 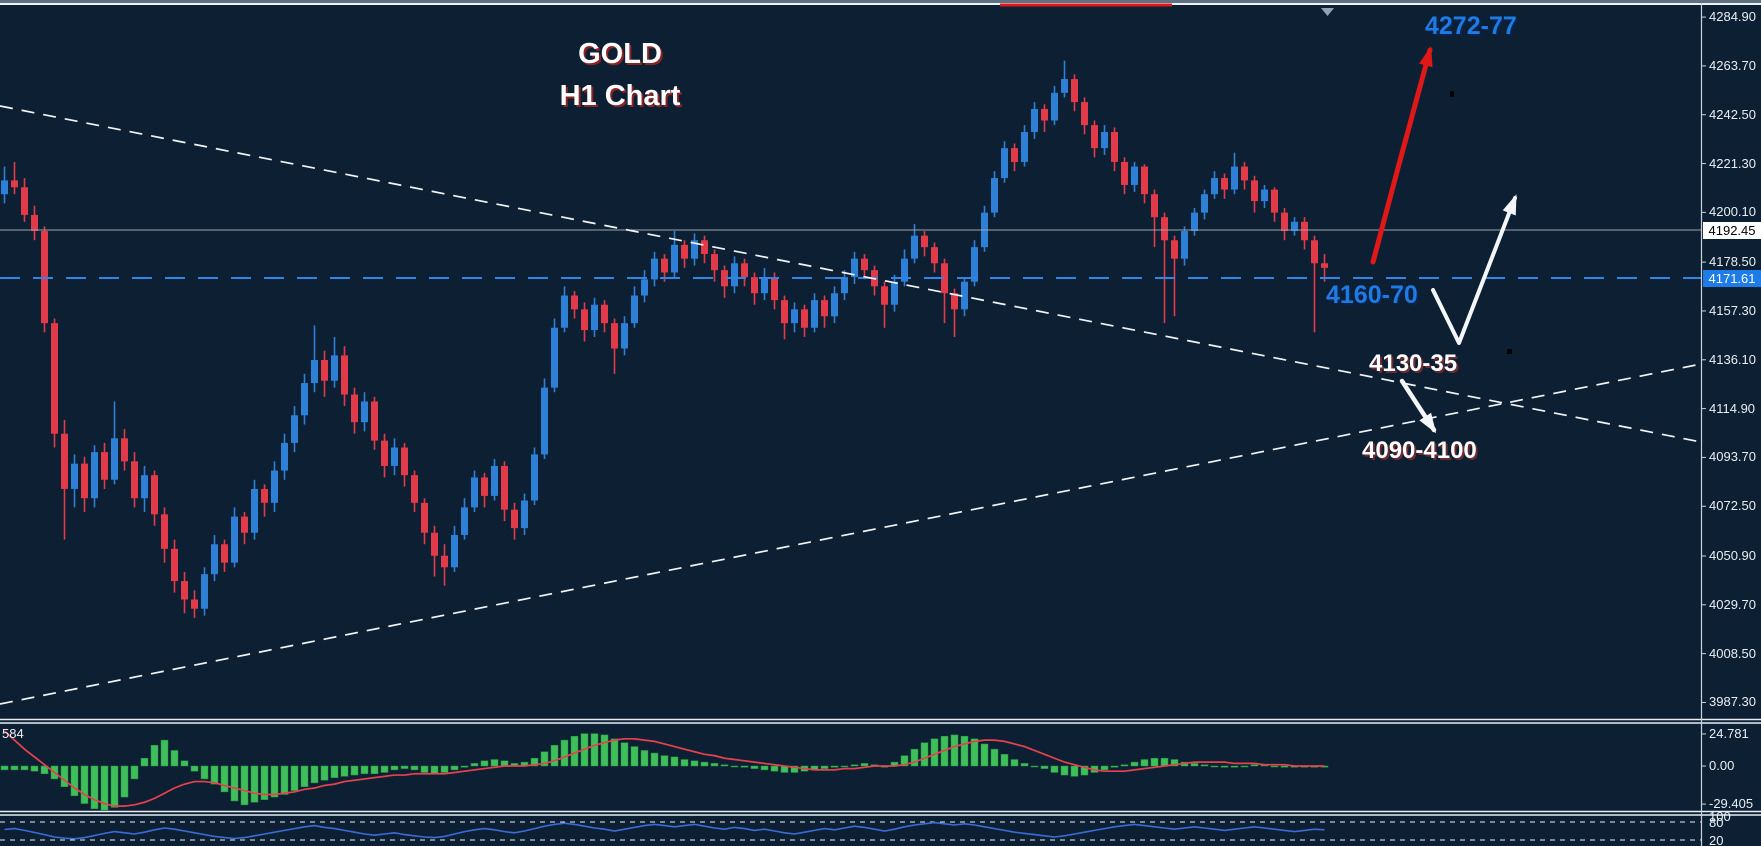 I want to click on support-label-4160-70: 4160-70, so click(x=1372, y=295).